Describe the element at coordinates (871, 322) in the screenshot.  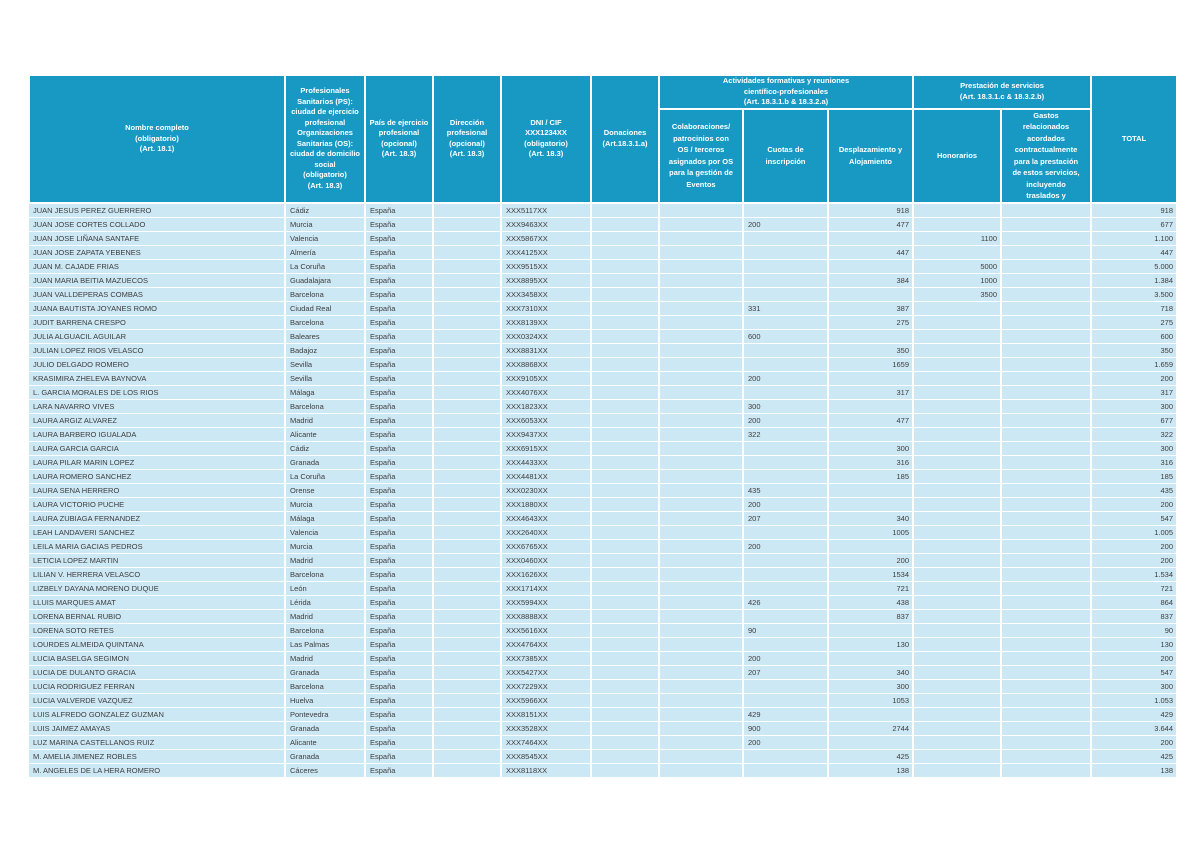
I see `cell-travel: 275` at that location.